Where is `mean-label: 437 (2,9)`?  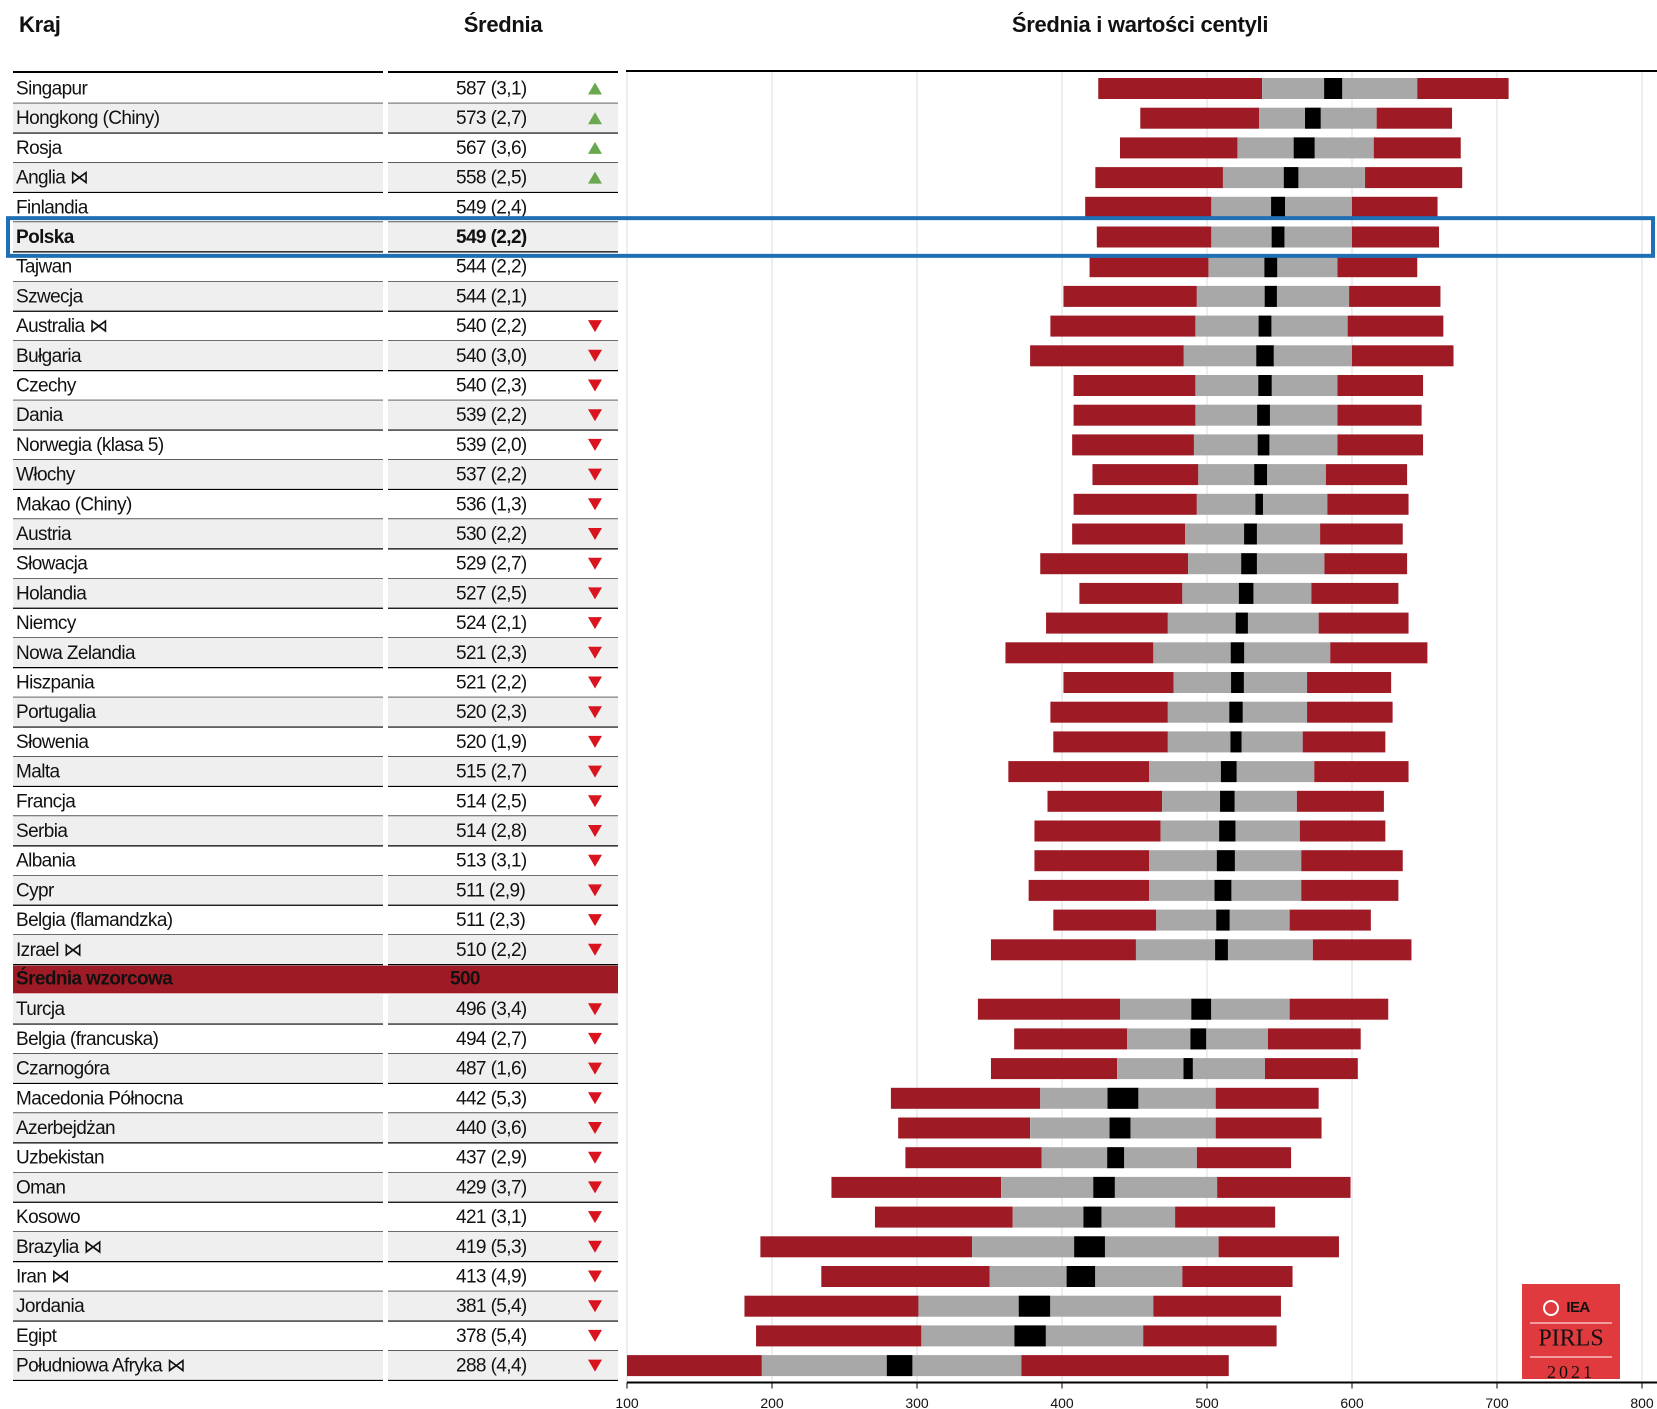
mean-label: 437 (2,9) is located at coordinates (491, 1158).